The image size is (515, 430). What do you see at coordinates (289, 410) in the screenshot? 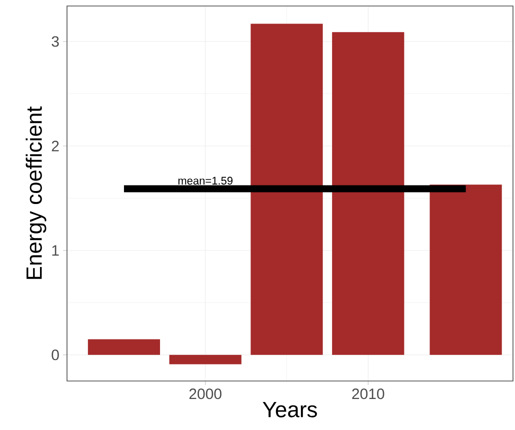
I see `x-axis-title: Years` at bounding box center [289, 410].